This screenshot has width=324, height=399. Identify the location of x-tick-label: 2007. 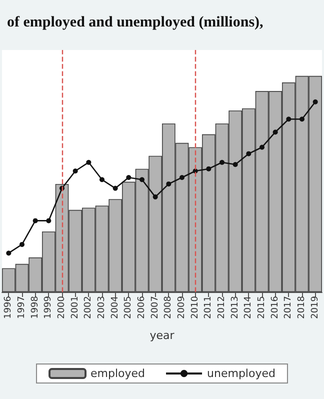
(155, 307).